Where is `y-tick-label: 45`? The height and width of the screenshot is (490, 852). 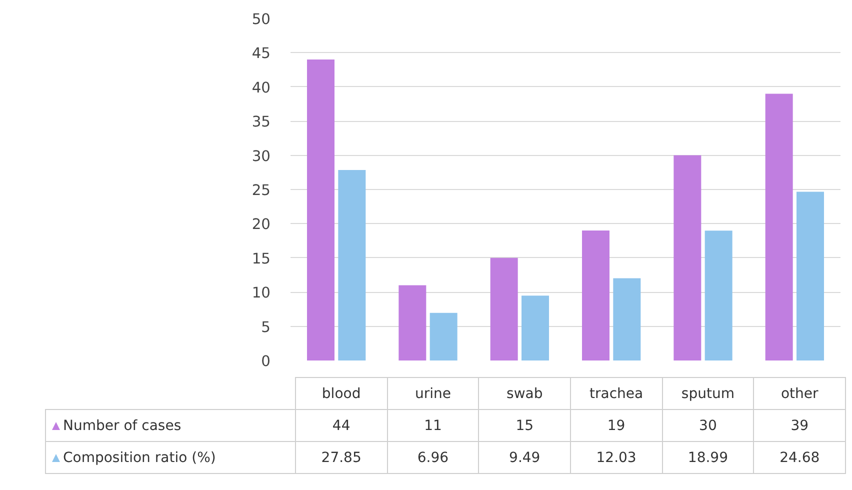 y-tick-label: 45 is located at coordinates (261, 53).